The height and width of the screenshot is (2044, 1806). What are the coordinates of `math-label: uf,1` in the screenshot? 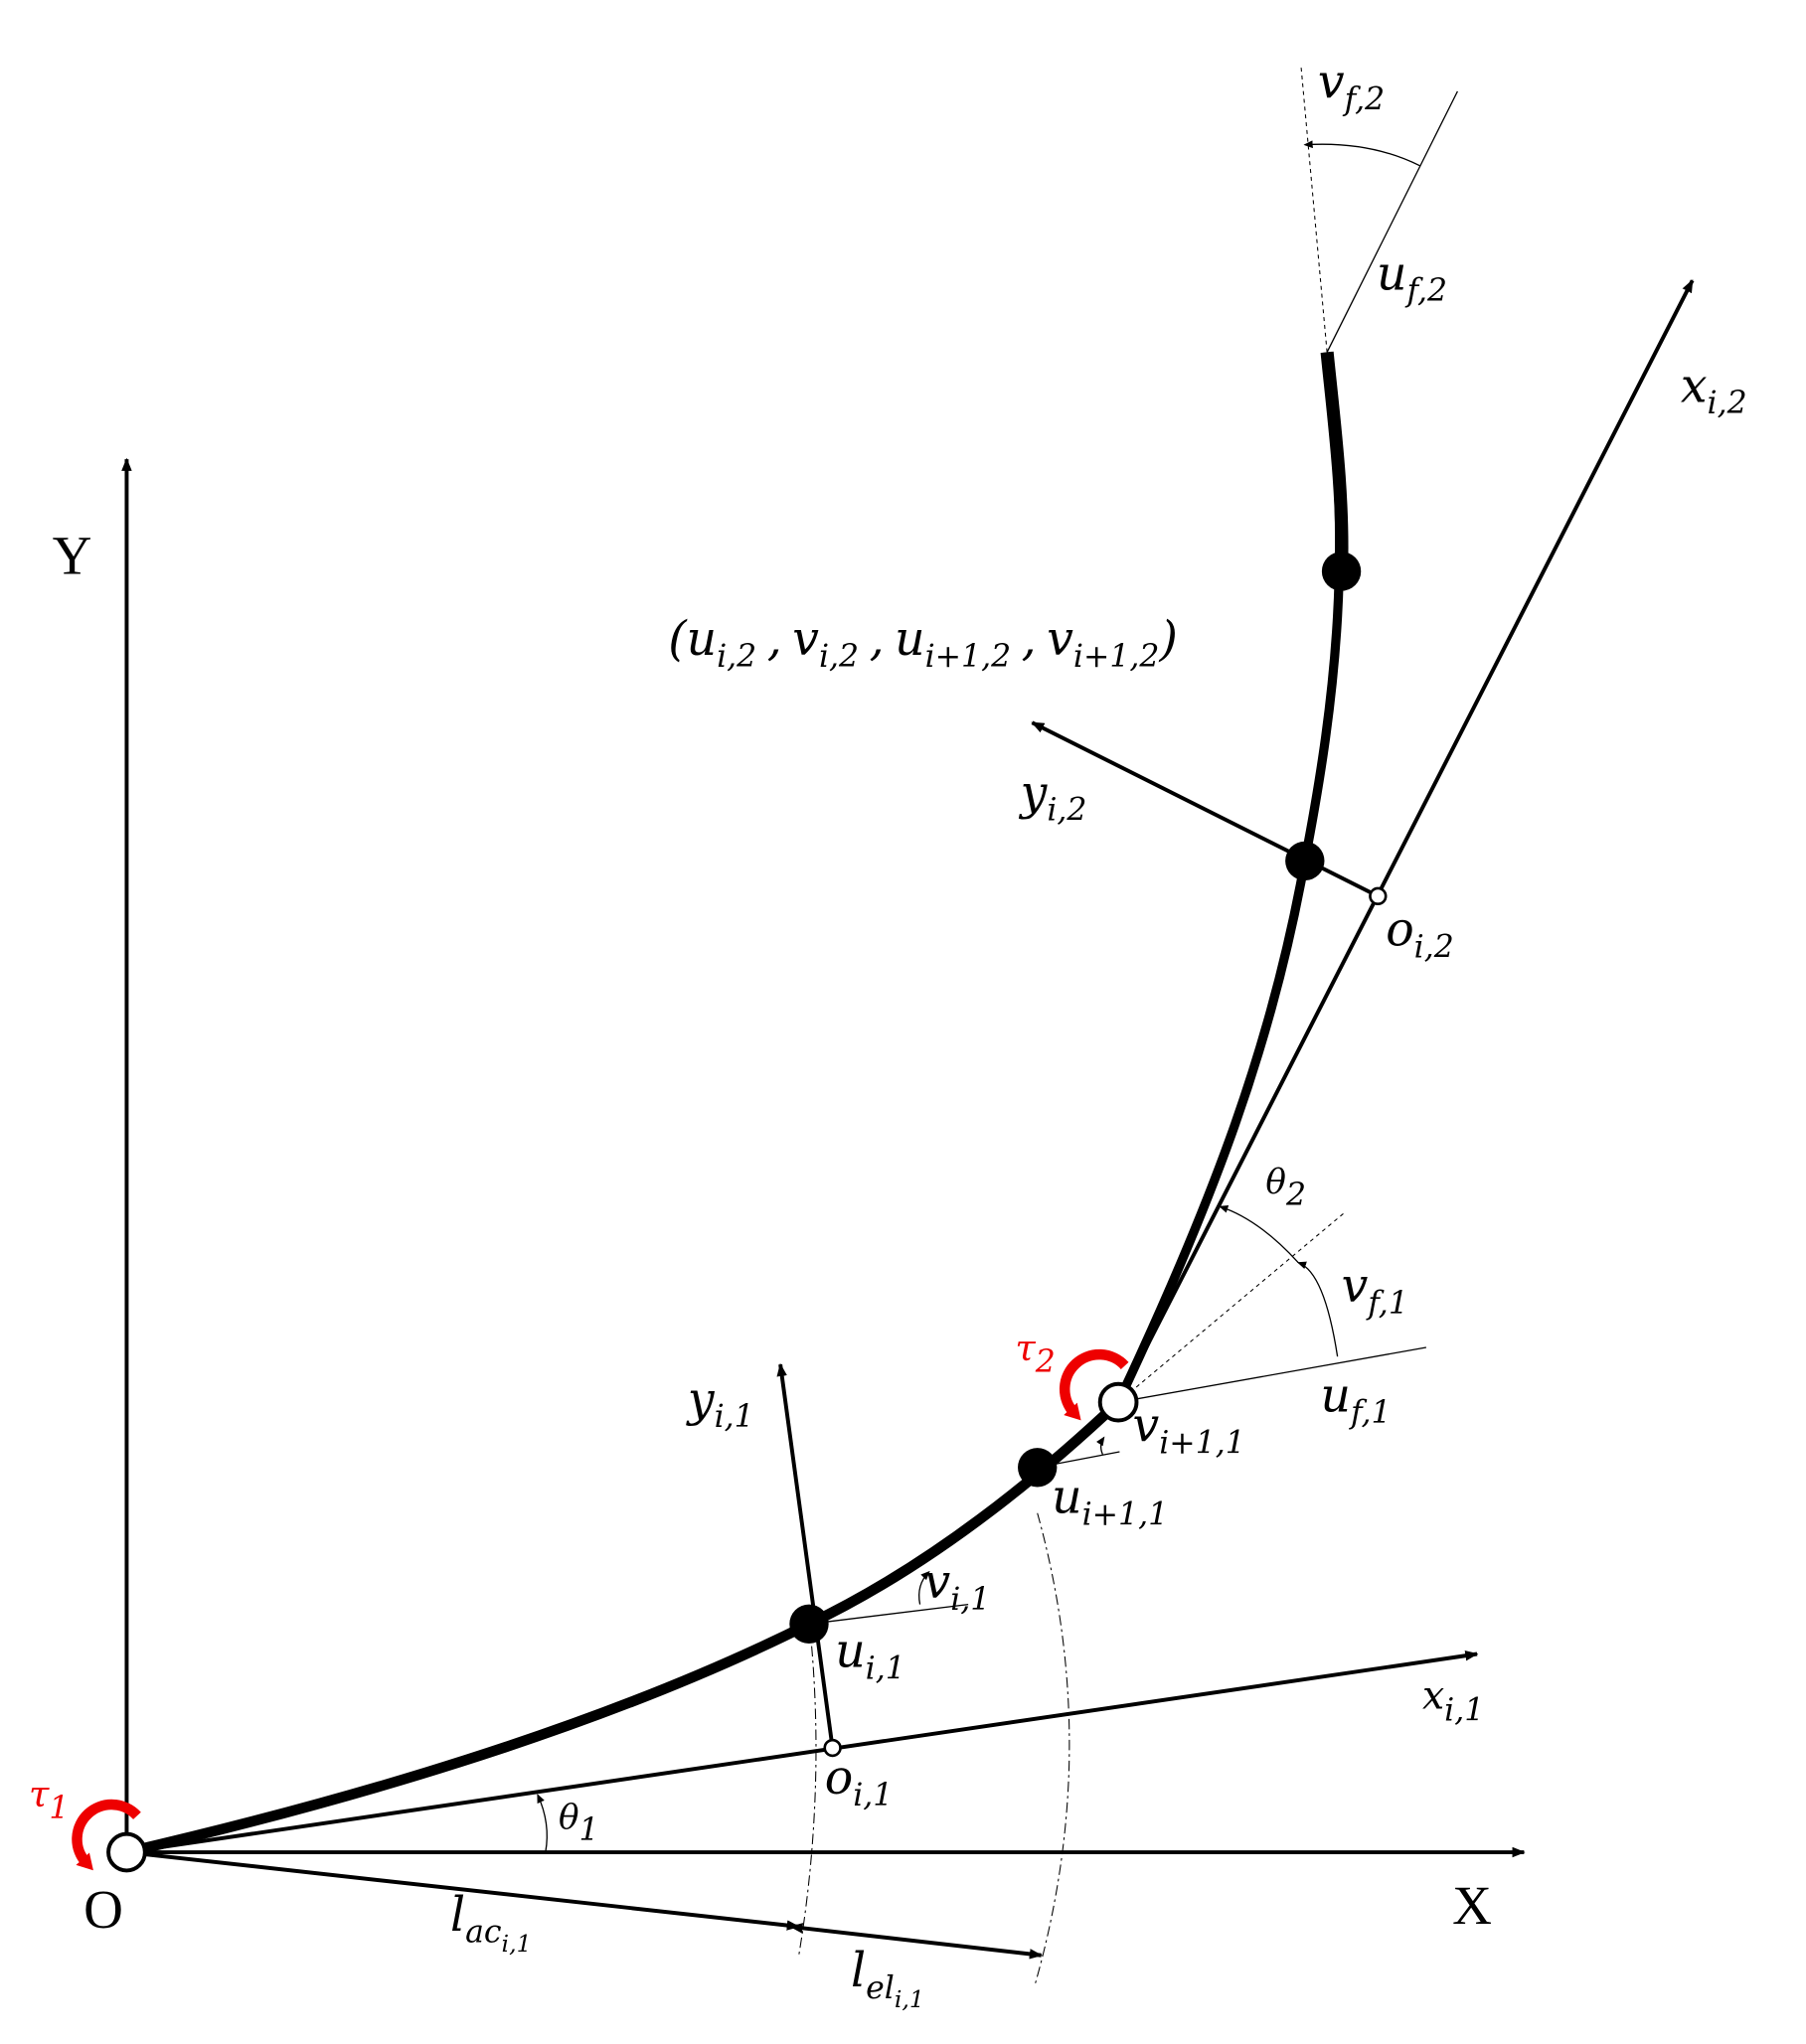 It's located at (1356, 1399).